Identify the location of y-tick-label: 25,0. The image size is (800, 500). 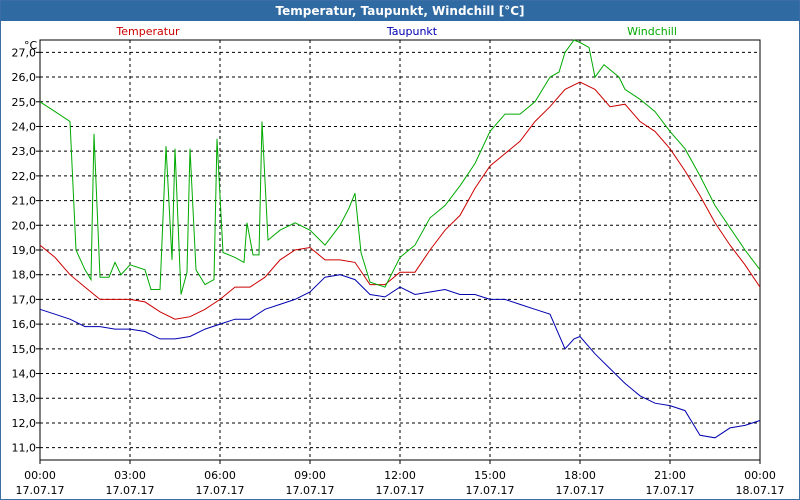
(24, 102).